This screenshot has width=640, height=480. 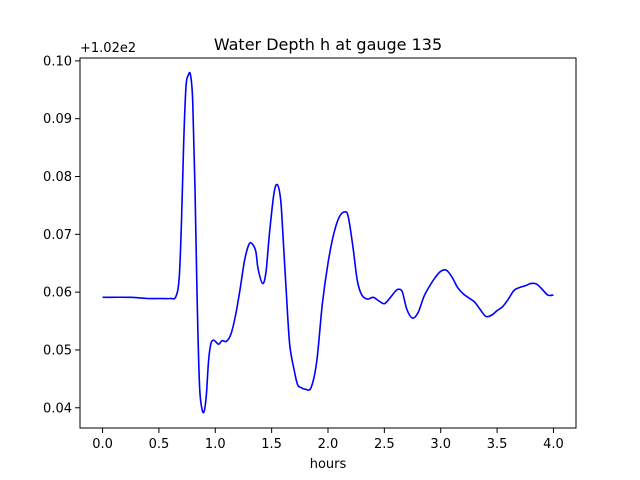 What do you see at coordinates (108, 48) in the screenshot?
I see `y-offset-label: +1.02e2` at bounding box center [108, 48].